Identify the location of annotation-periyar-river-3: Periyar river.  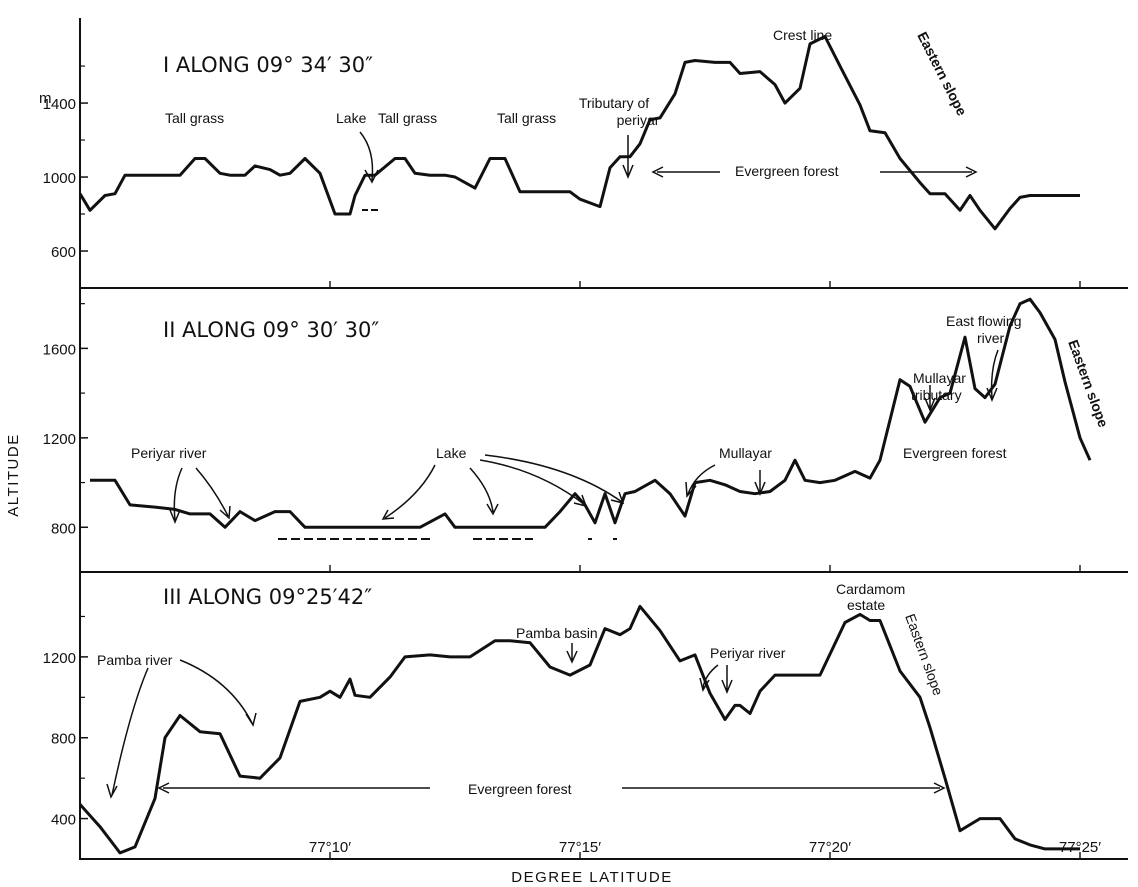
(748, 653).